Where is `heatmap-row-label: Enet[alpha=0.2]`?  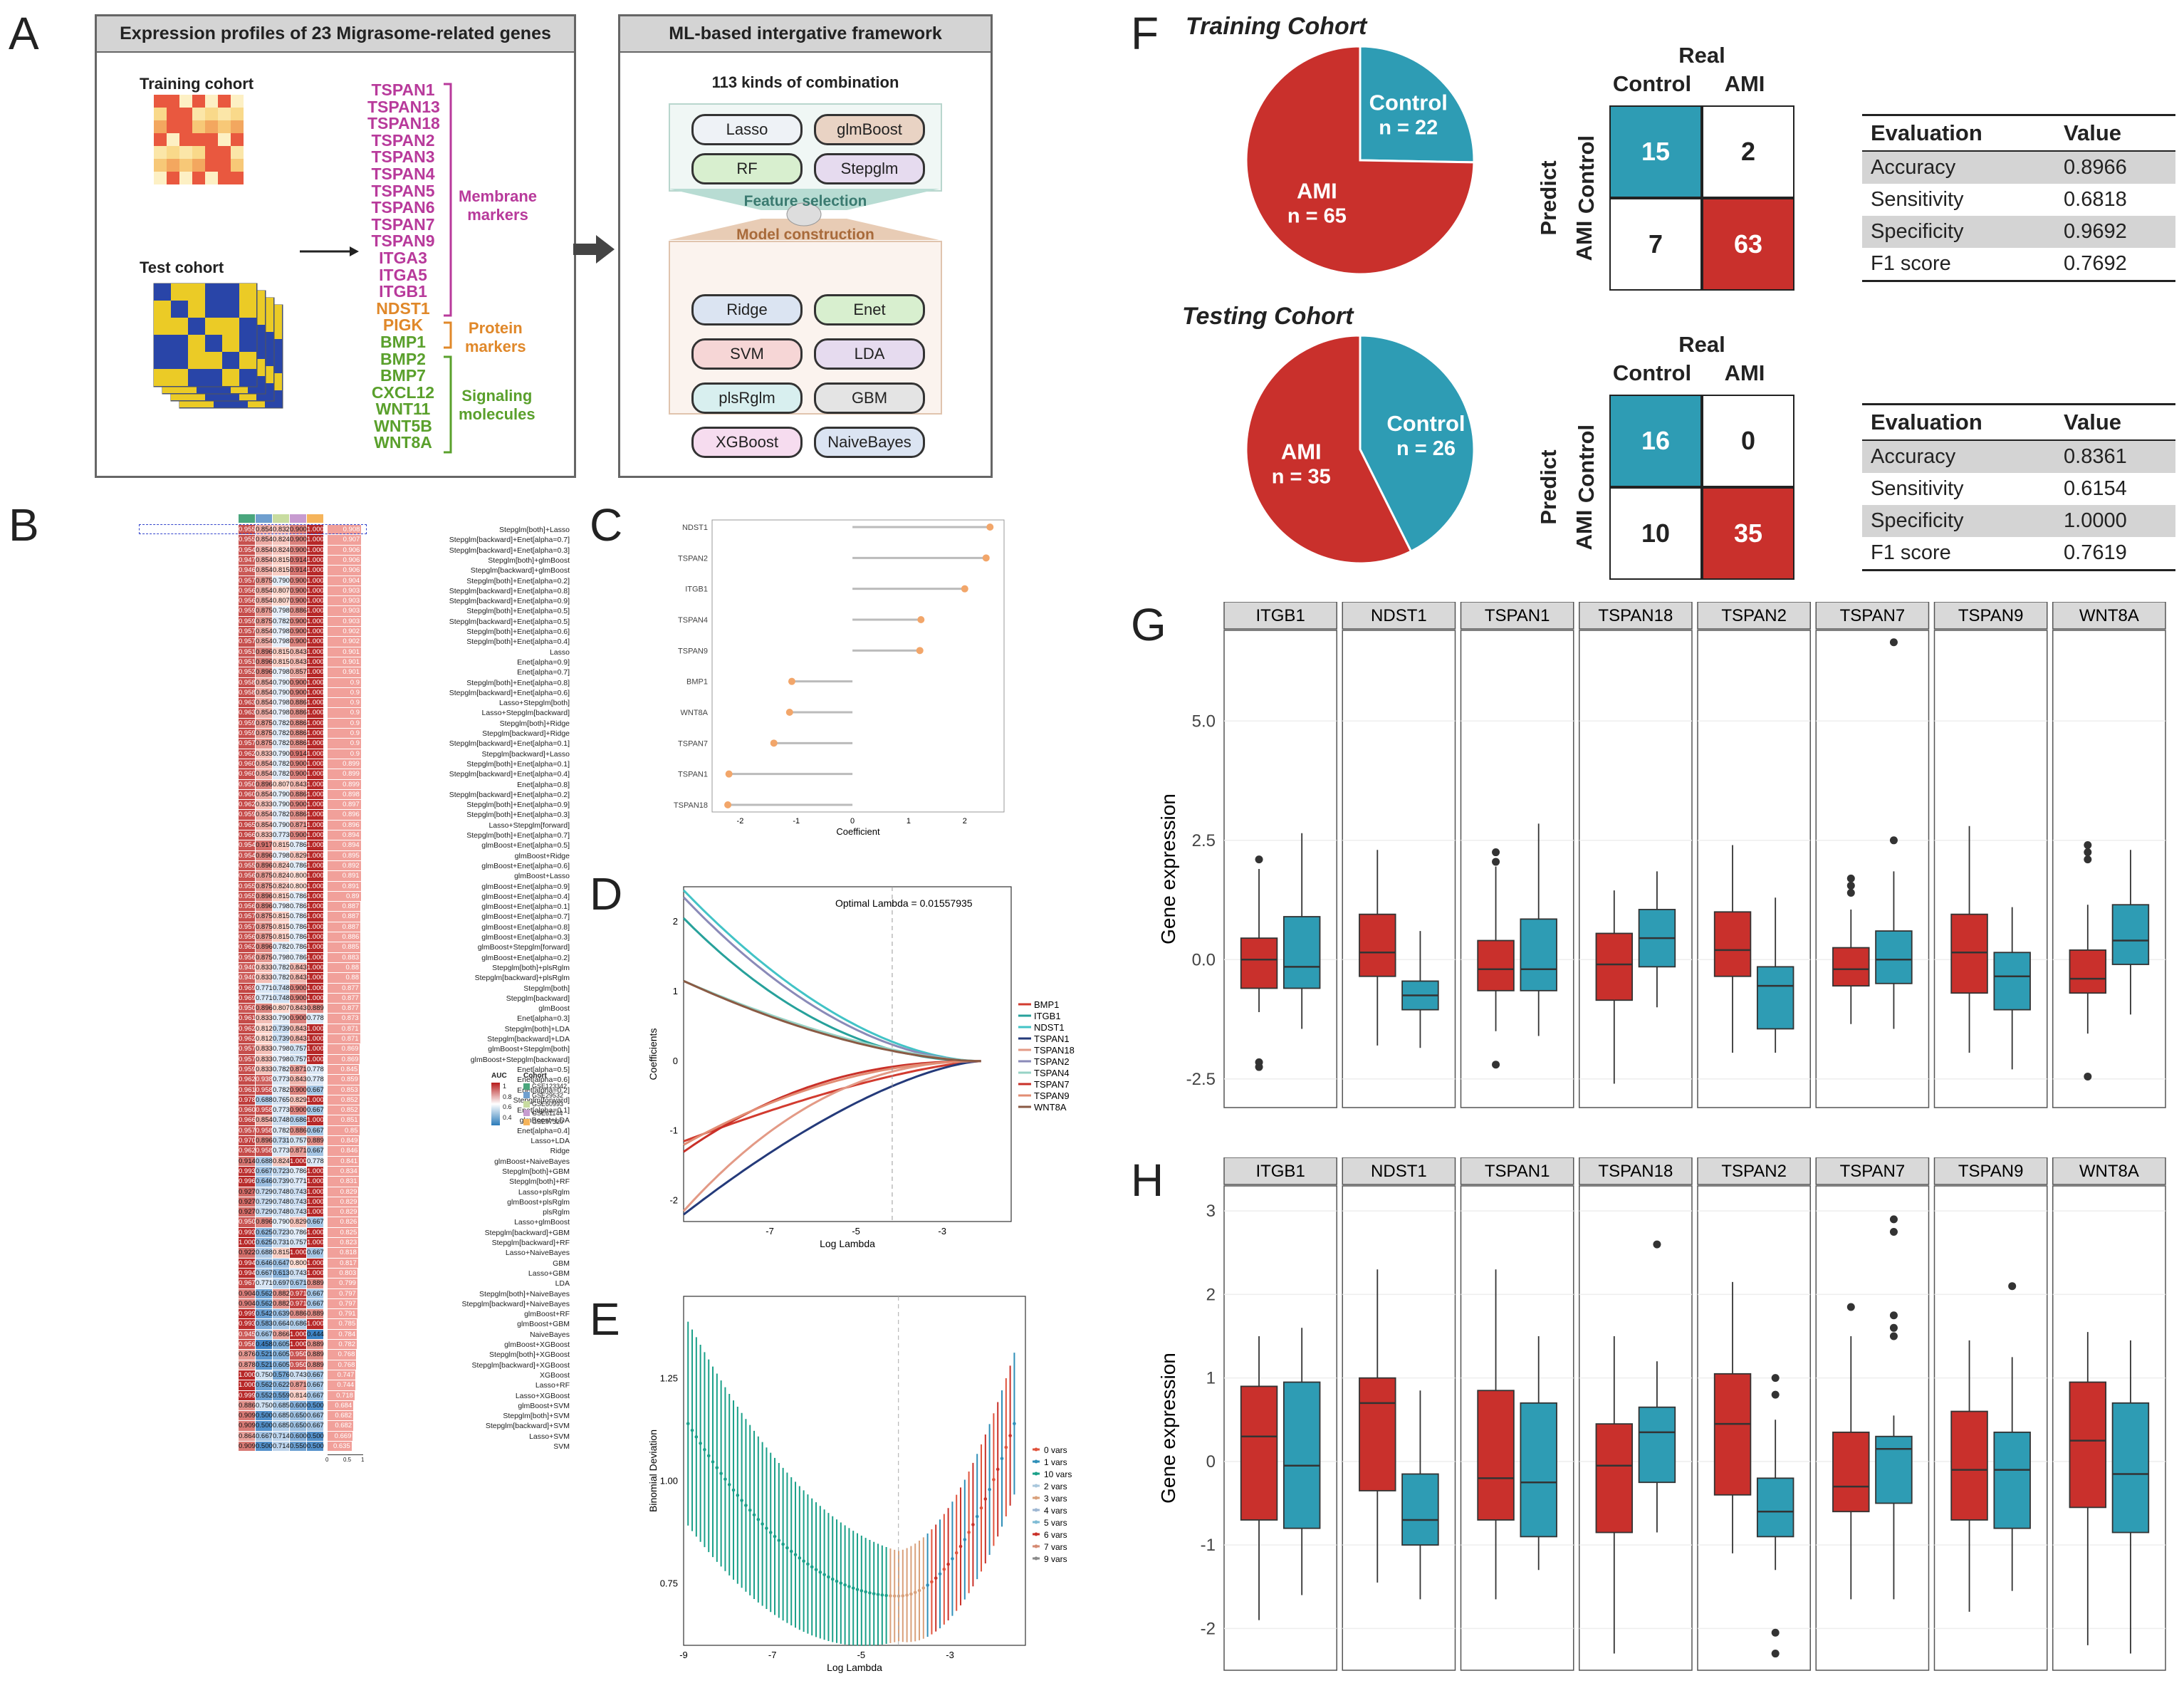
heatmap-row-label: Enet[alpha=0.2] is located at coordinates (543, 1090).